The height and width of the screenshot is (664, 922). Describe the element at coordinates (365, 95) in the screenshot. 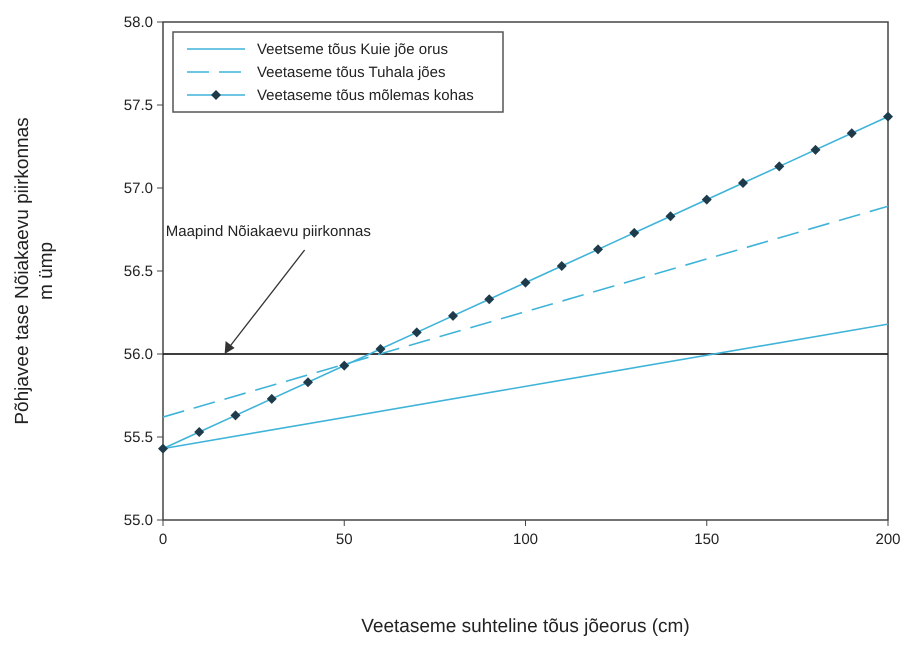

I see `legend-label: Veetaseme tõus mõlemas kohas` at that location.